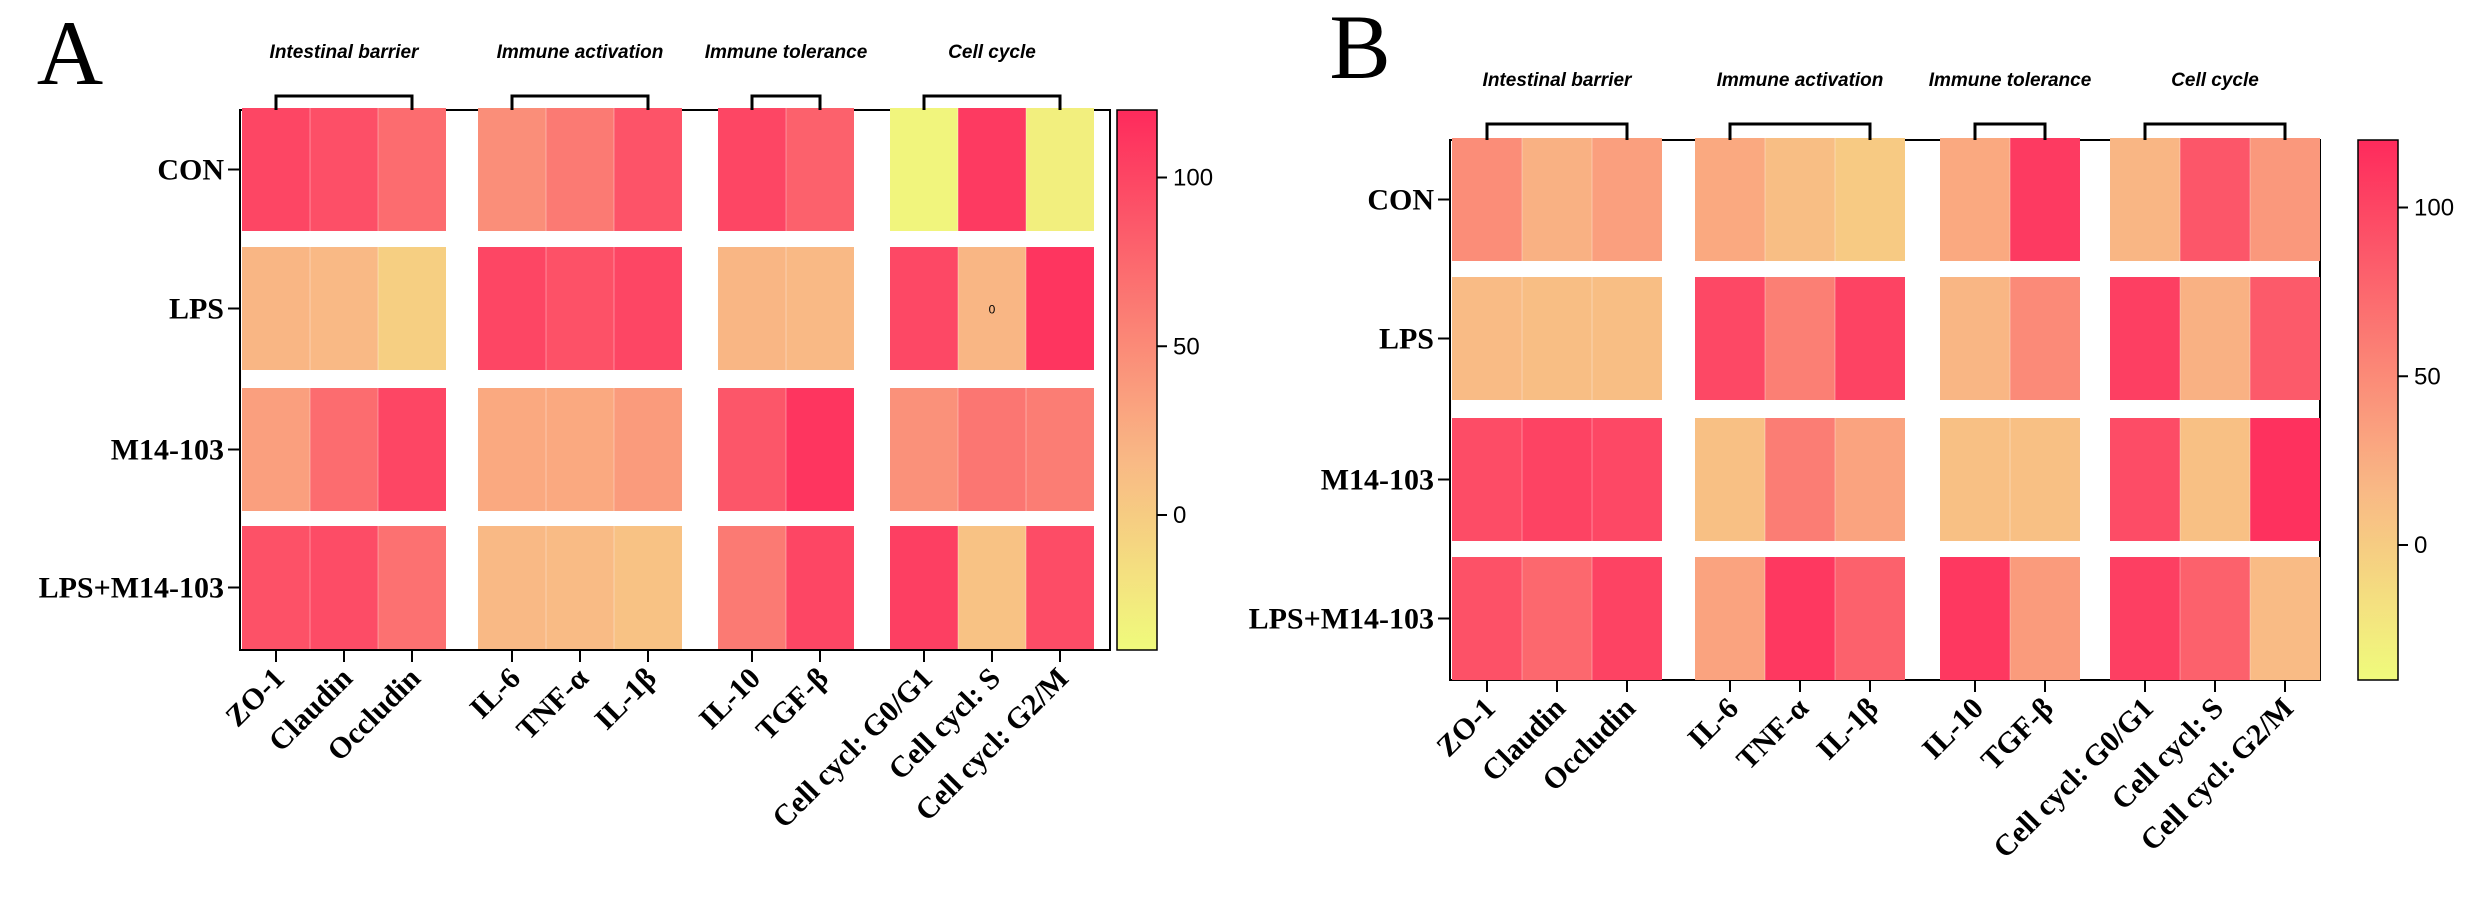  Describe the element at coordinates (1359, 49) in the screenshot. I see `panel-letter: B` at that location.